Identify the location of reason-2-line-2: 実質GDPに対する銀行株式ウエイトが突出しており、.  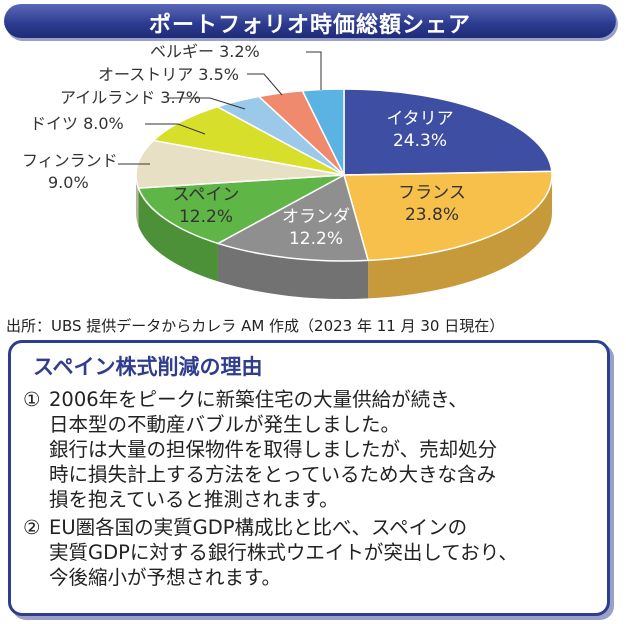
(283, 552).